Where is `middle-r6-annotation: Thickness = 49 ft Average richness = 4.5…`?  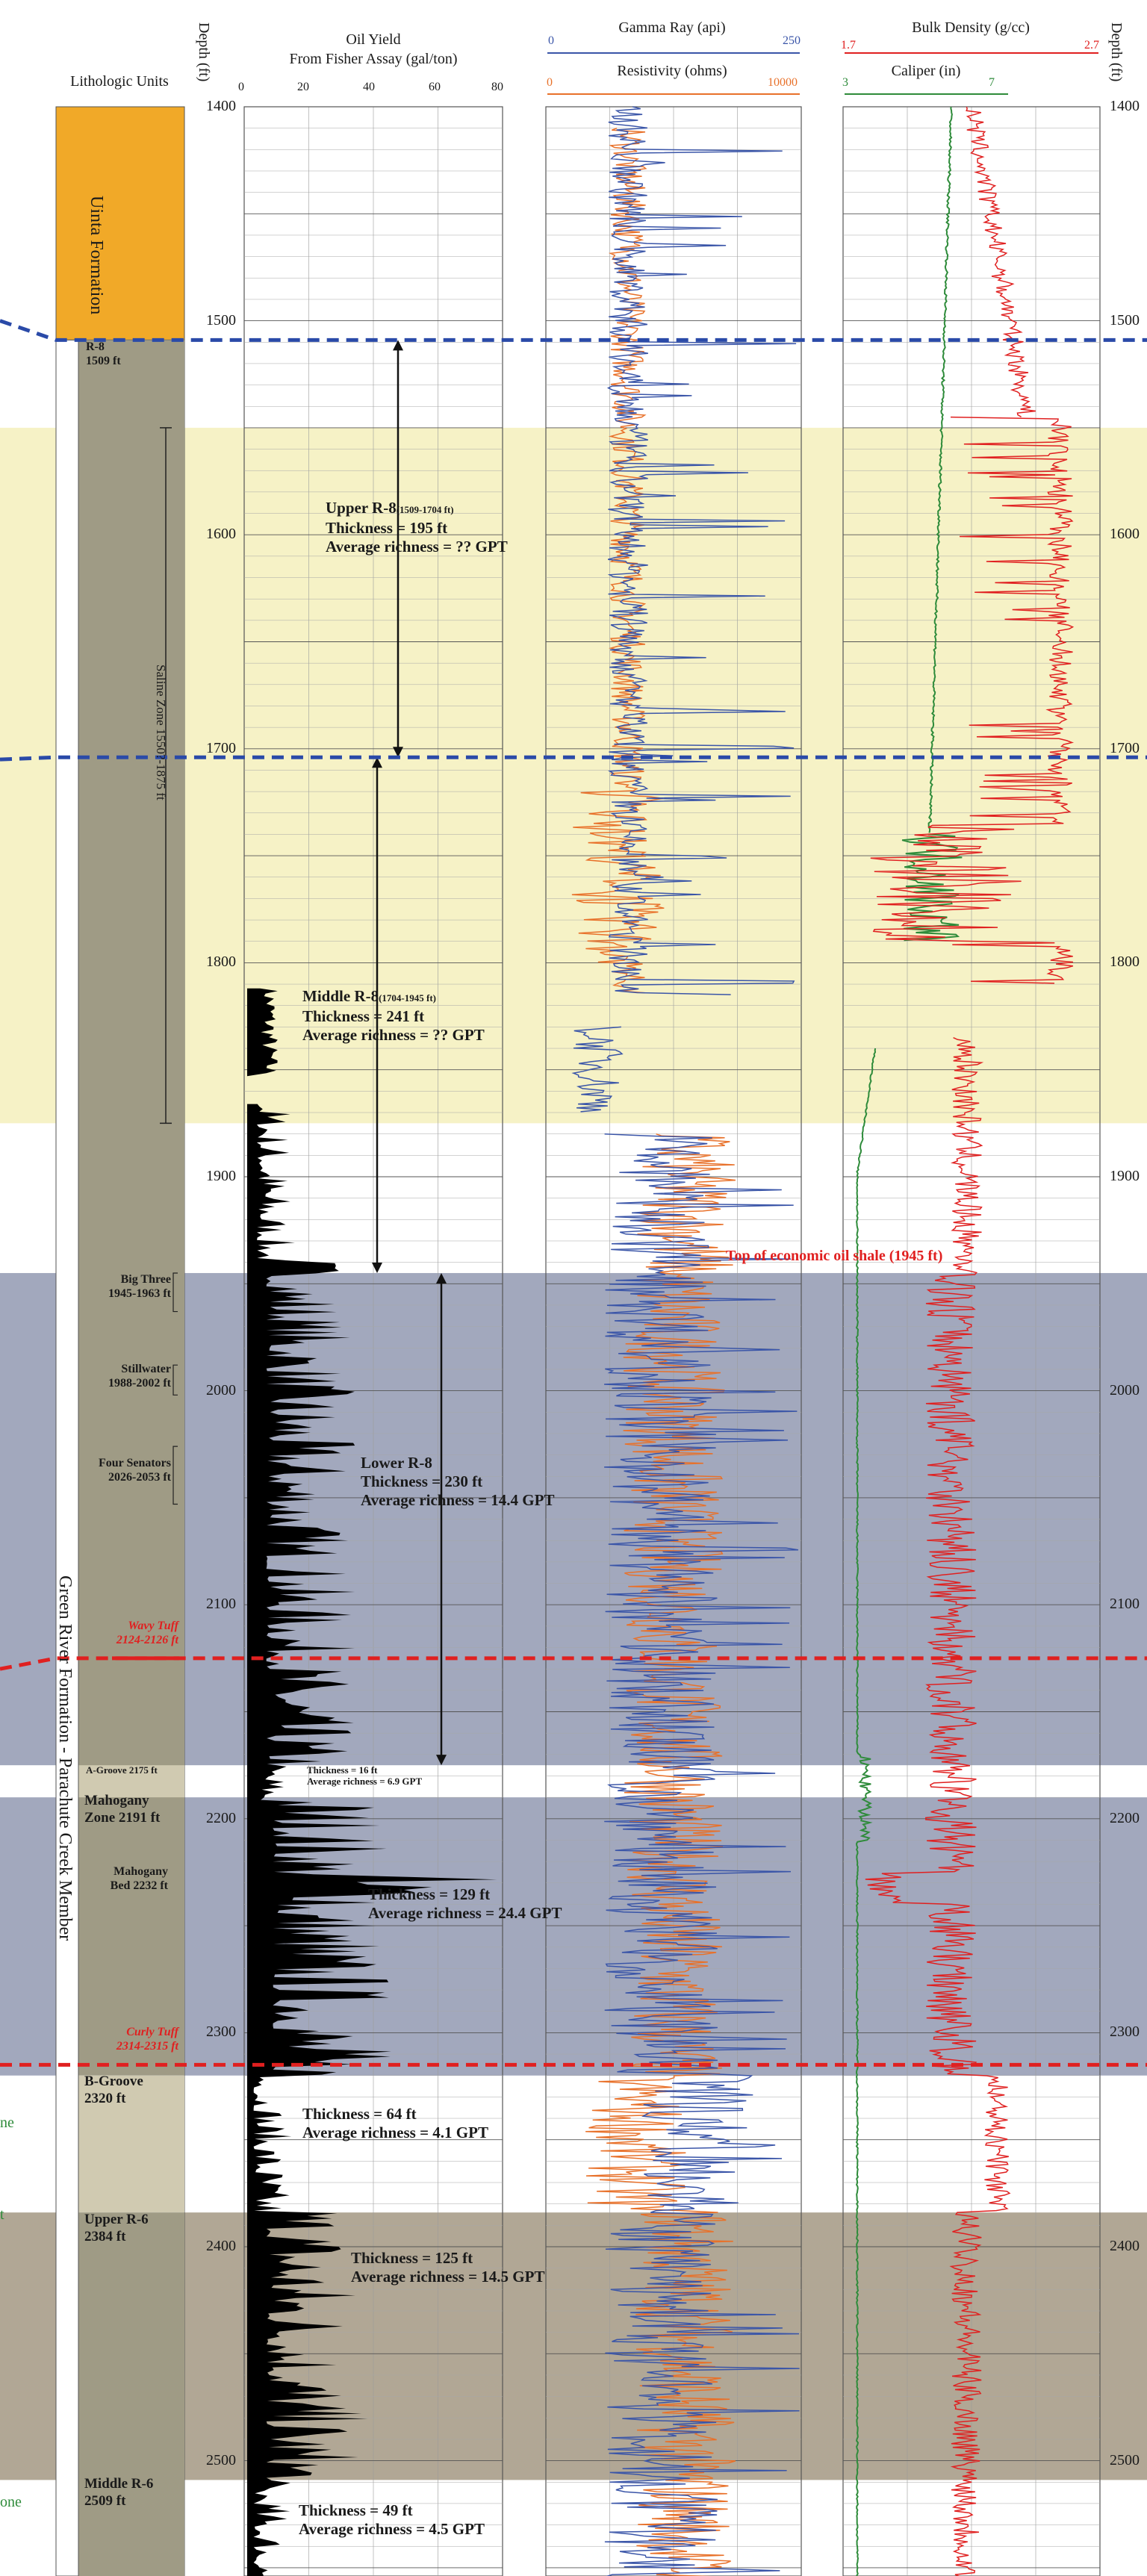
middle-r6-annotation: Thickness = 49 ft Average richness = 4.5… is located at coordinates (392, 2519).